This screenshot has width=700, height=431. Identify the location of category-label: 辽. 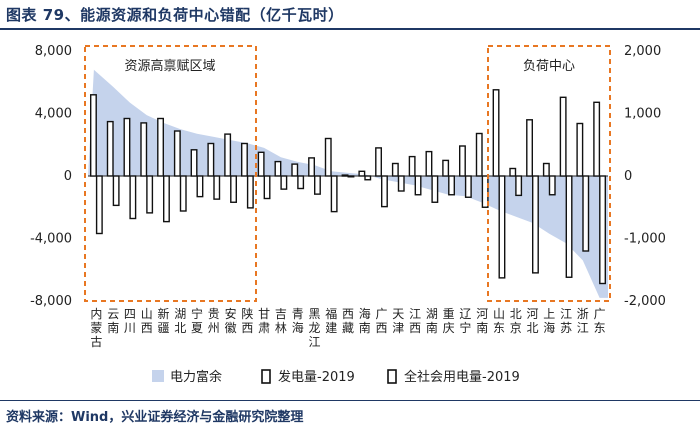
(465, 314).